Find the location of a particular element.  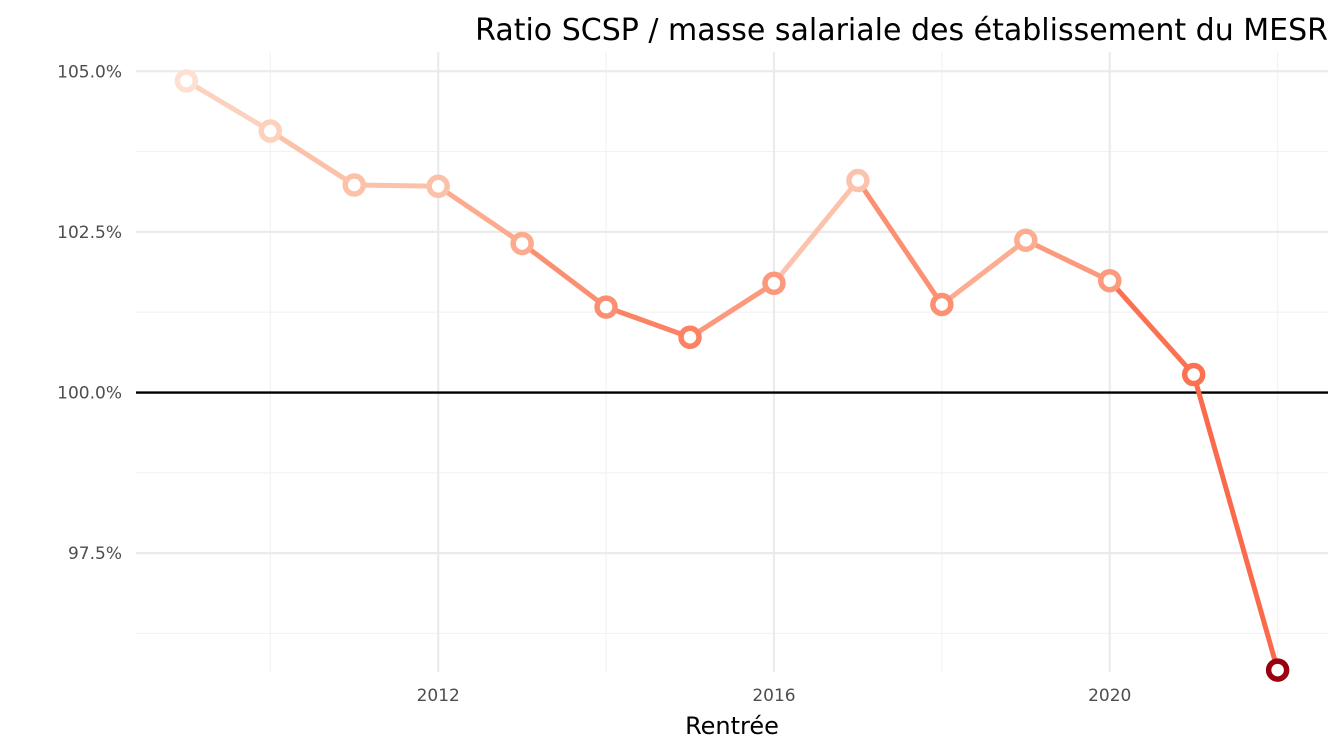

x-tick-label: 2016 is located at coordinates (773, 696).